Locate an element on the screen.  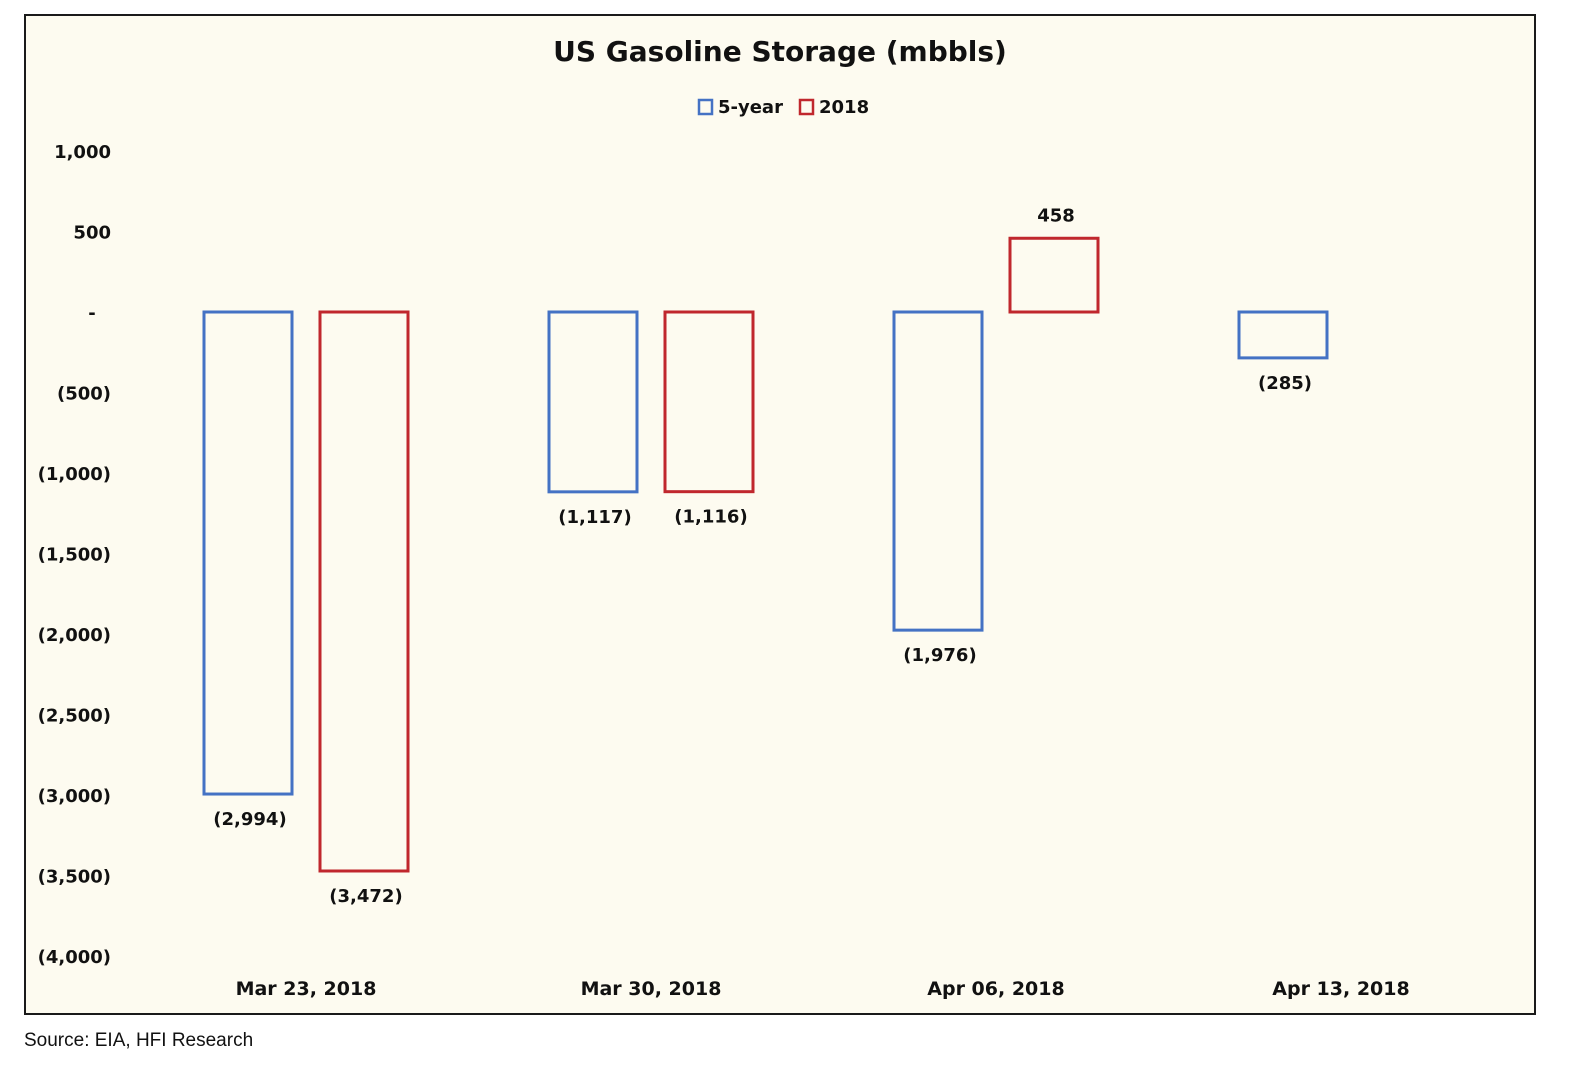
data-label: (1,117) is located at coordinates (594, 517).